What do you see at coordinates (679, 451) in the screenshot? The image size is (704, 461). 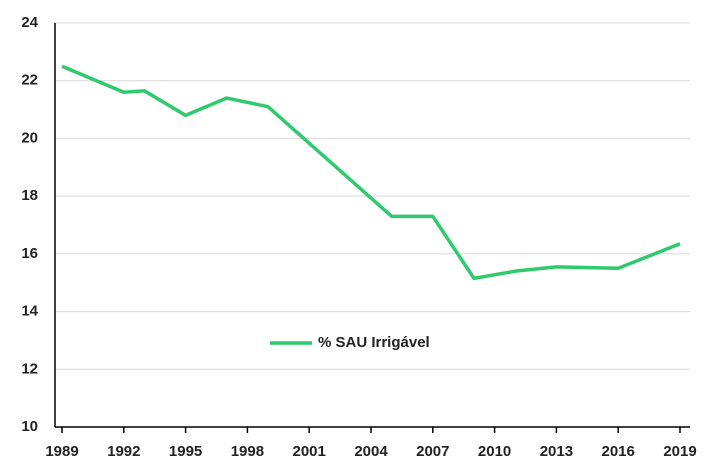 I see `x-tick-label: 2019` at bounding box center [679, 451].